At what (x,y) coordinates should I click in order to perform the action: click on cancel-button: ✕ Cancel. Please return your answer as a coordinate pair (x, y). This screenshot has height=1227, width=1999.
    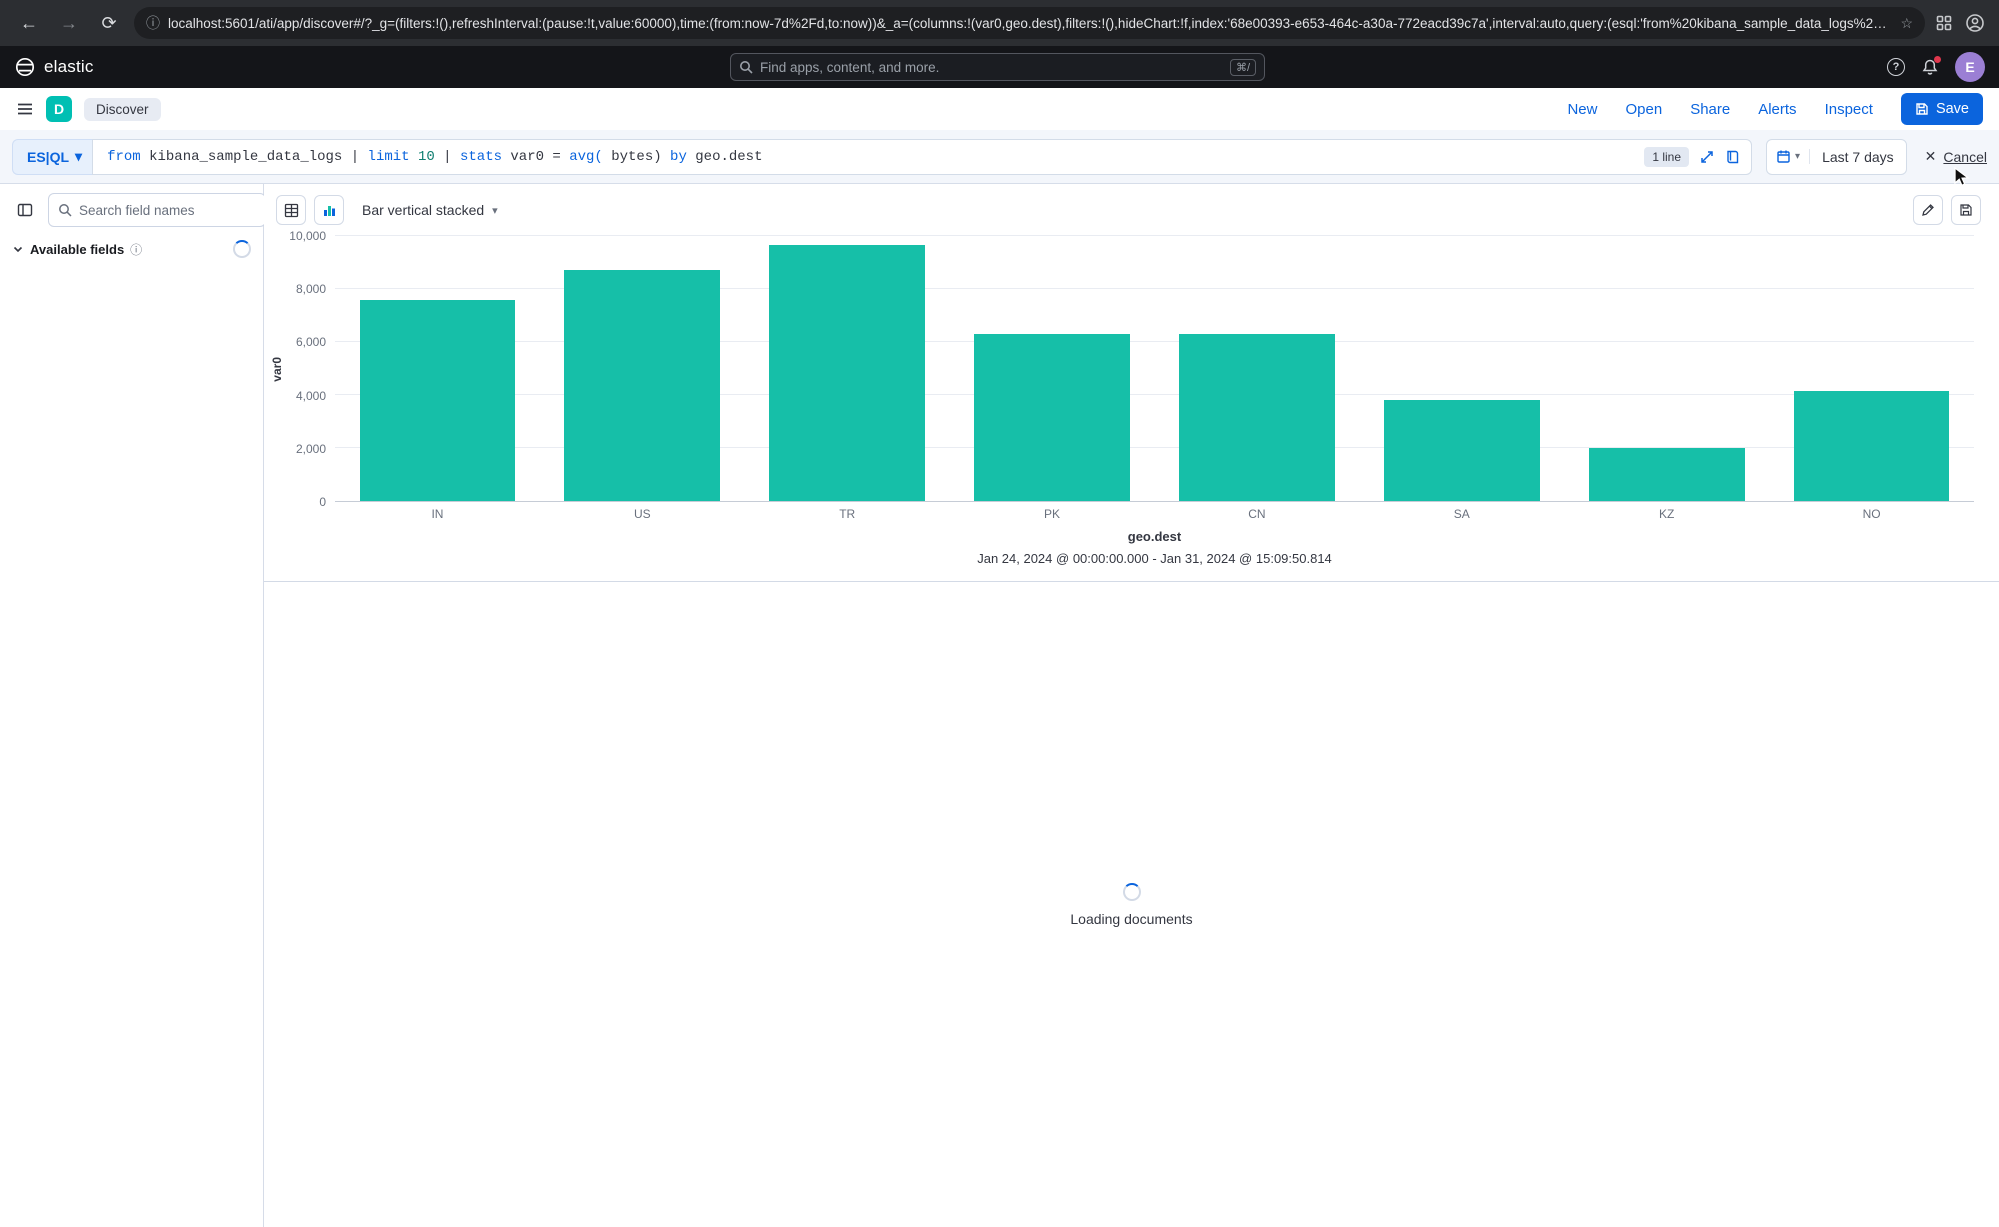
    Looking at the image, I should click on (1956, 156).